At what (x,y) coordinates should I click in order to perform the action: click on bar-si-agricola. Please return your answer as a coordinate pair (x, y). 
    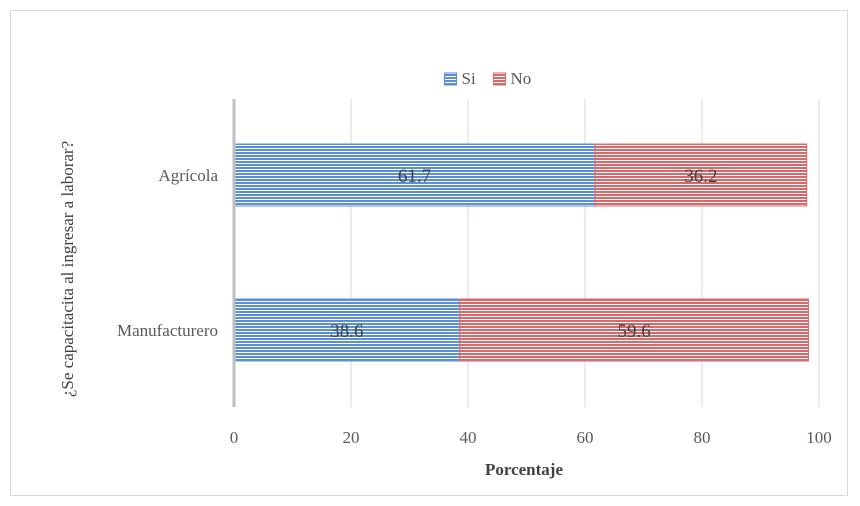
    Looking at the image, I should click on (414, 175).